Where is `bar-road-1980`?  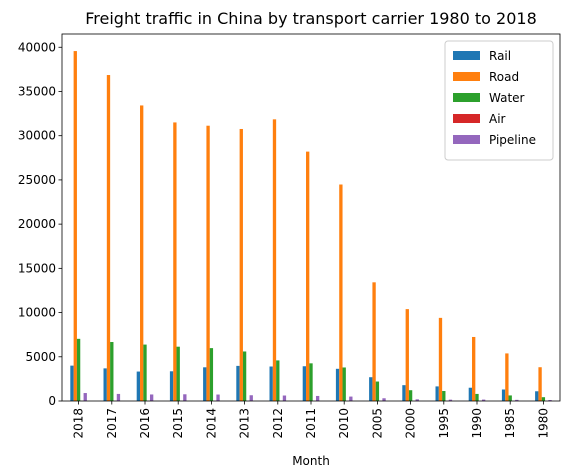
bar-road-1980 is located at coordinates (540, 384).